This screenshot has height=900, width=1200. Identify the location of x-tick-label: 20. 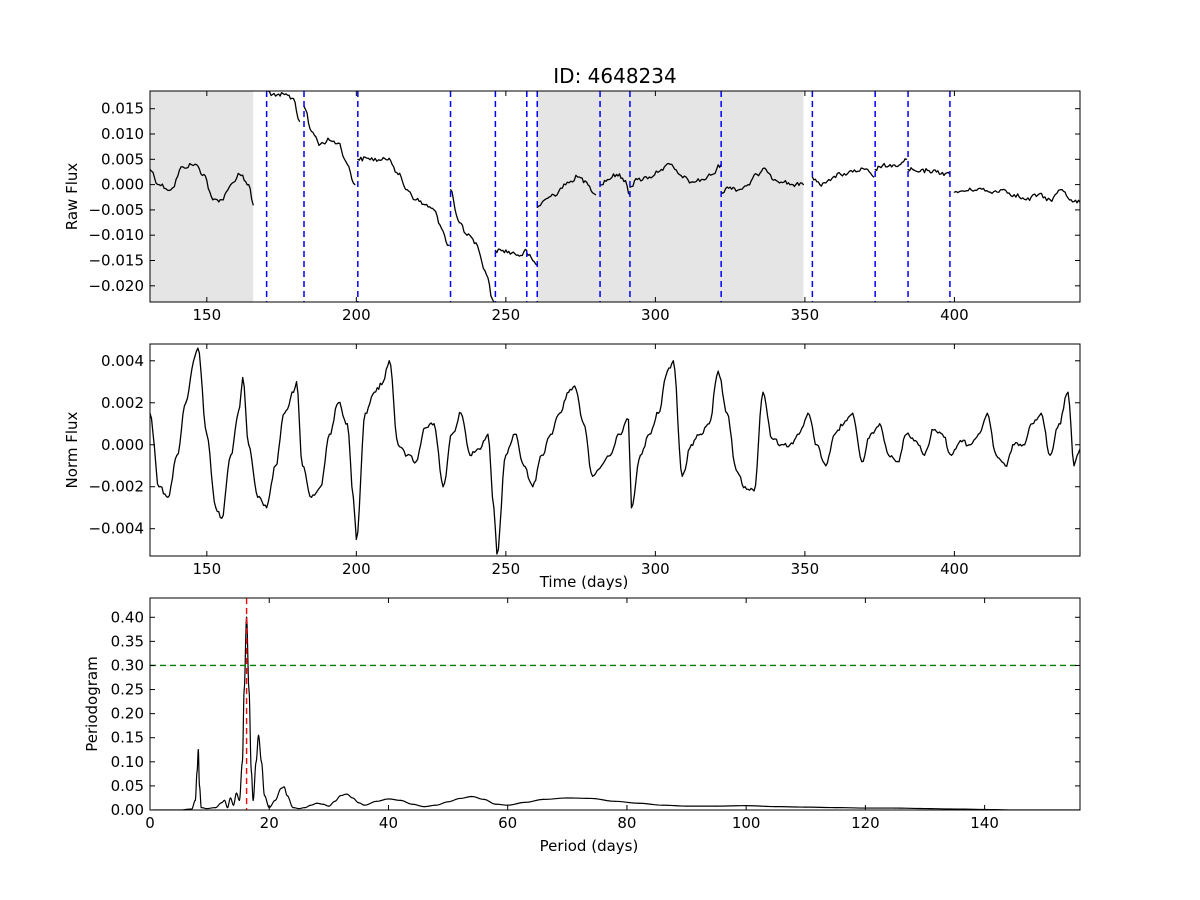
(269, 823).